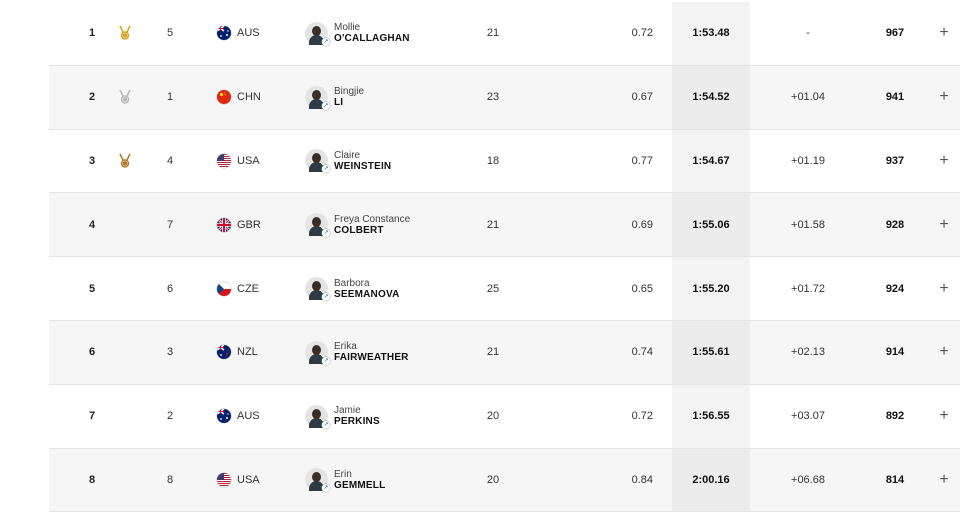 This screenshot has height=512, width=960. Describe the element at coordinates (348, 161) in the screenshot. I see `athlete: ↗ Claire WEINSTEIN` at that location.